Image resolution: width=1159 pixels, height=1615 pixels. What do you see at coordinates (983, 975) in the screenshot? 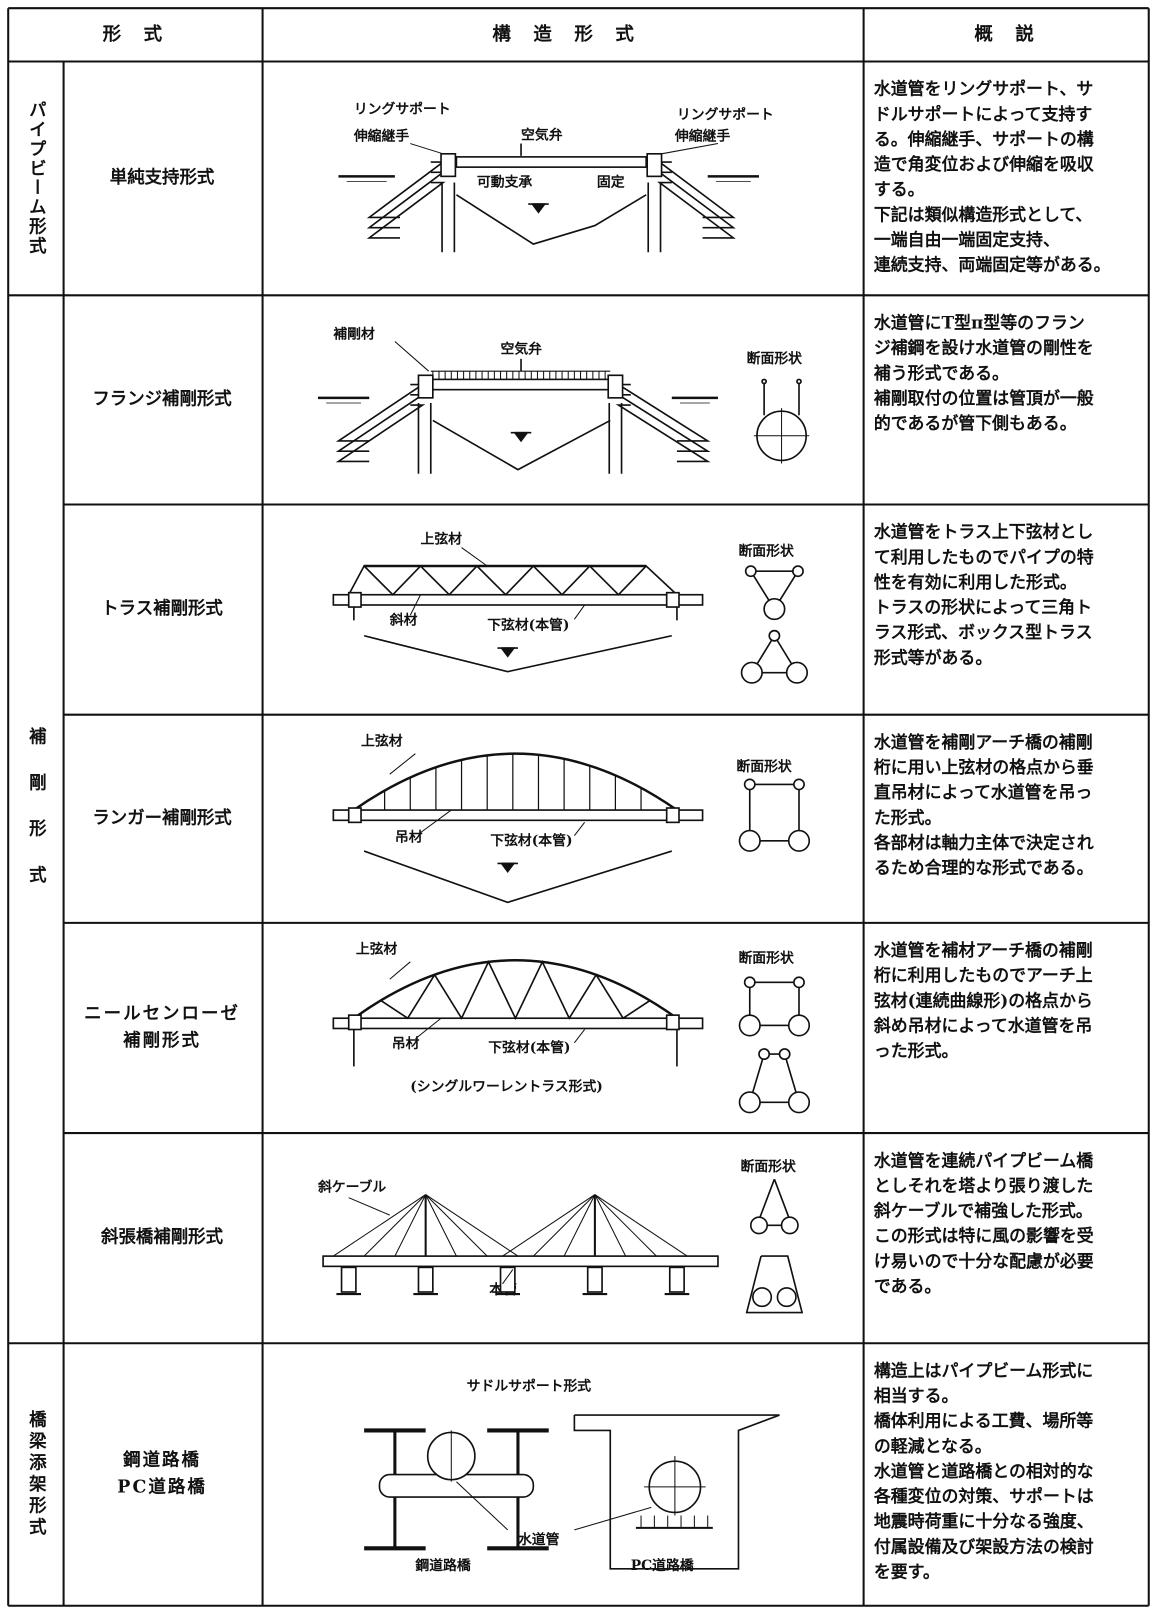
I see `summary-line: 桁に利用したものでアーチ上` at bounding box center [983, 975].